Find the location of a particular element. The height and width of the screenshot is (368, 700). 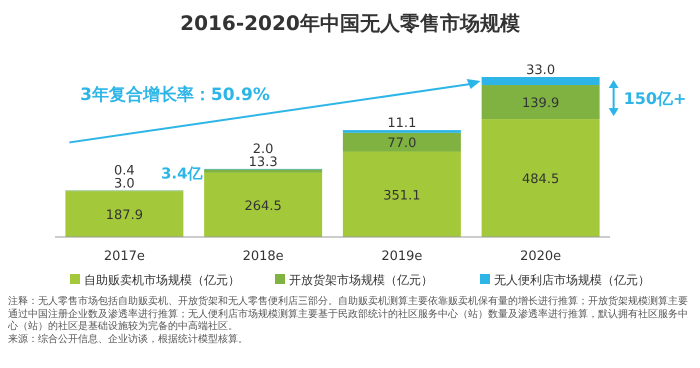

x-tick-label: 2019e is located at coordinates (401, 256).